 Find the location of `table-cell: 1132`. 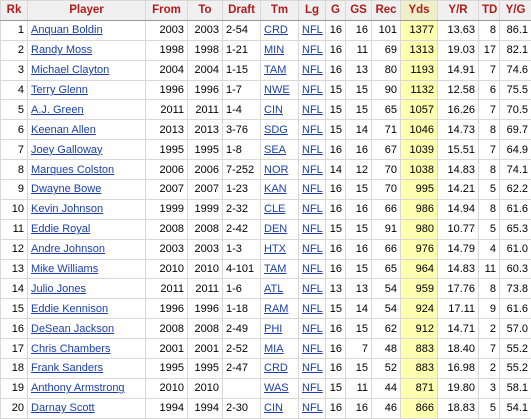

table-cell: 1132 is located at coordinates (419, 90).